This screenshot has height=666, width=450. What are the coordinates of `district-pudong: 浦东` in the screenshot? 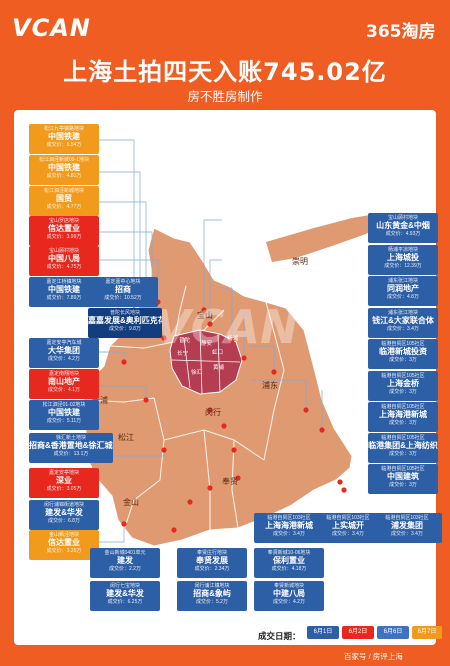 It's located at (270, 385).